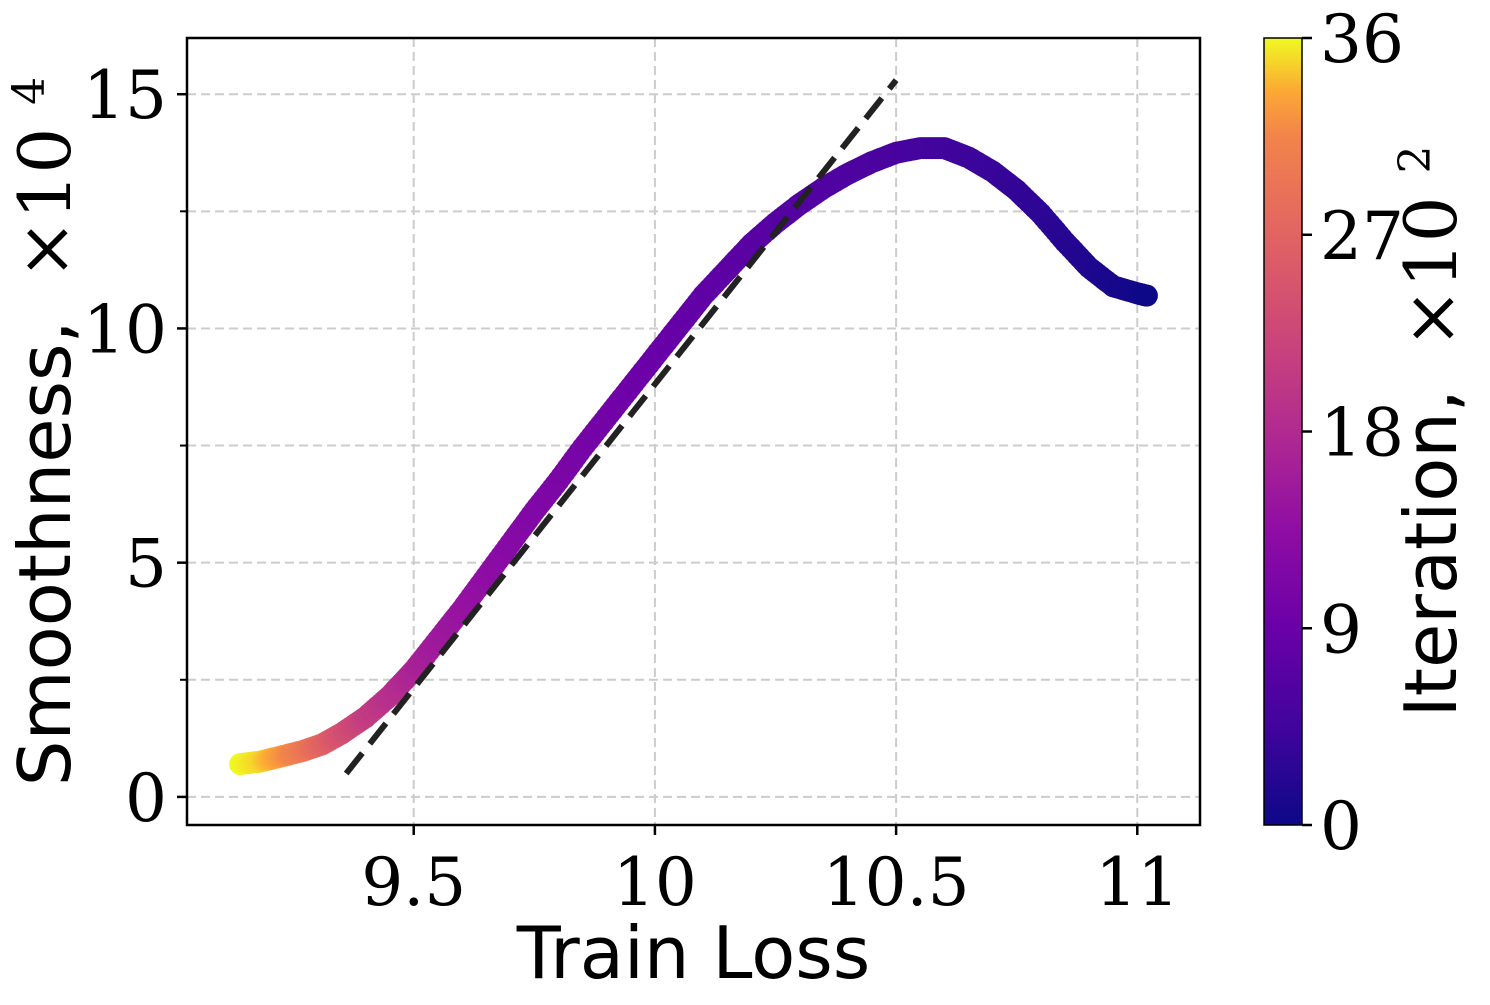  What do you see at coordinates (1362, 39) in the screenshot?
I see `colorbar-tick-label-4: 36` at bounding box center [1362, 39].